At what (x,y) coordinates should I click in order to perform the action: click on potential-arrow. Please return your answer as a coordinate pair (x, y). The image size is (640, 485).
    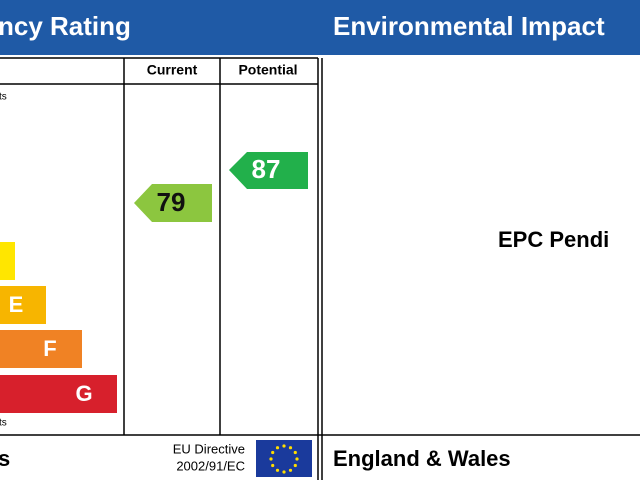
    Looking at the image, I should click on (268, 170).